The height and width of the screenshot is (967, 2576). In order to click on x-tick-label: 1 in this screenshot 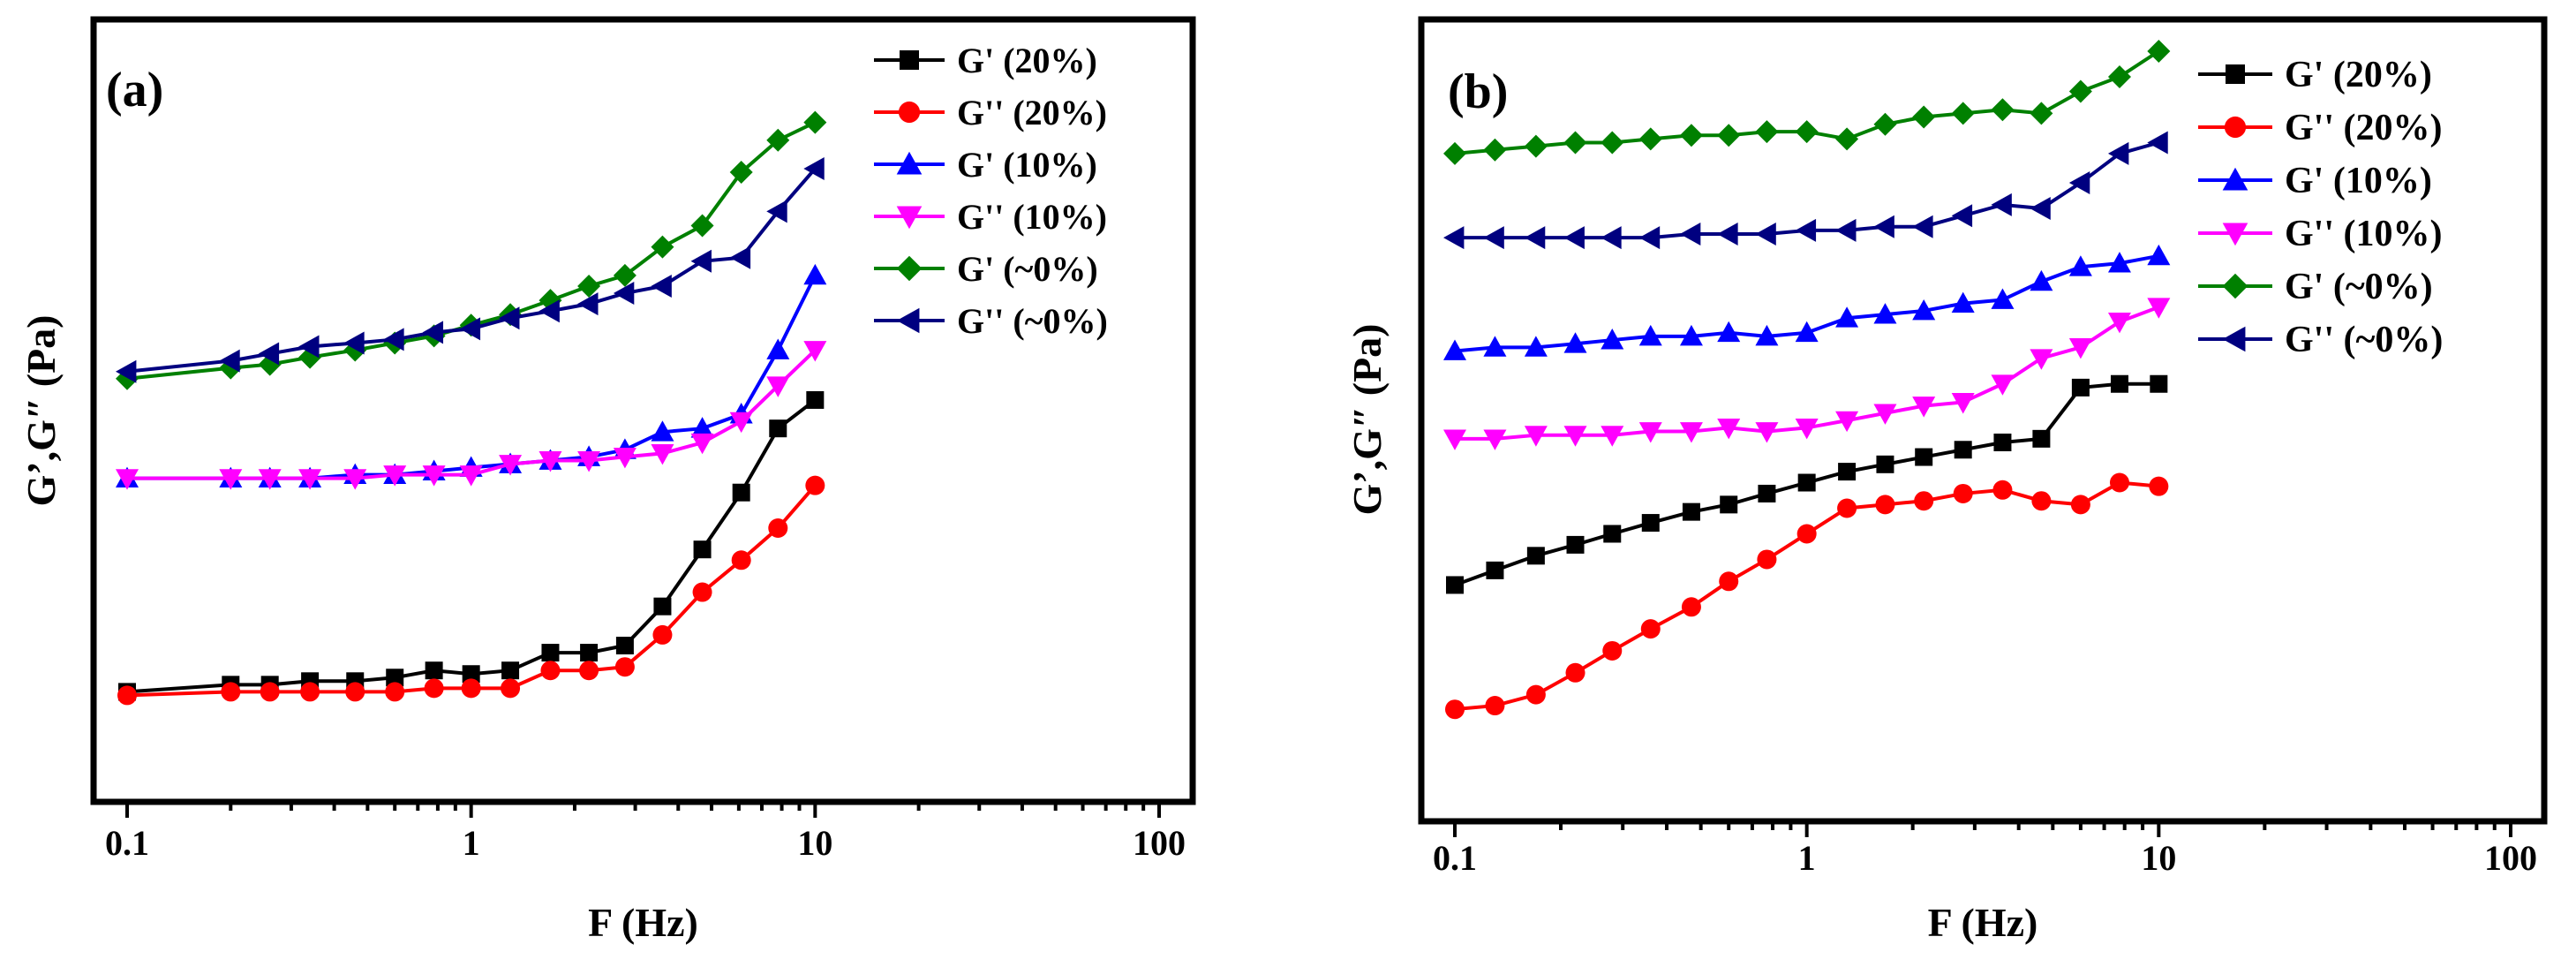, I will do `click(472, 843)`.